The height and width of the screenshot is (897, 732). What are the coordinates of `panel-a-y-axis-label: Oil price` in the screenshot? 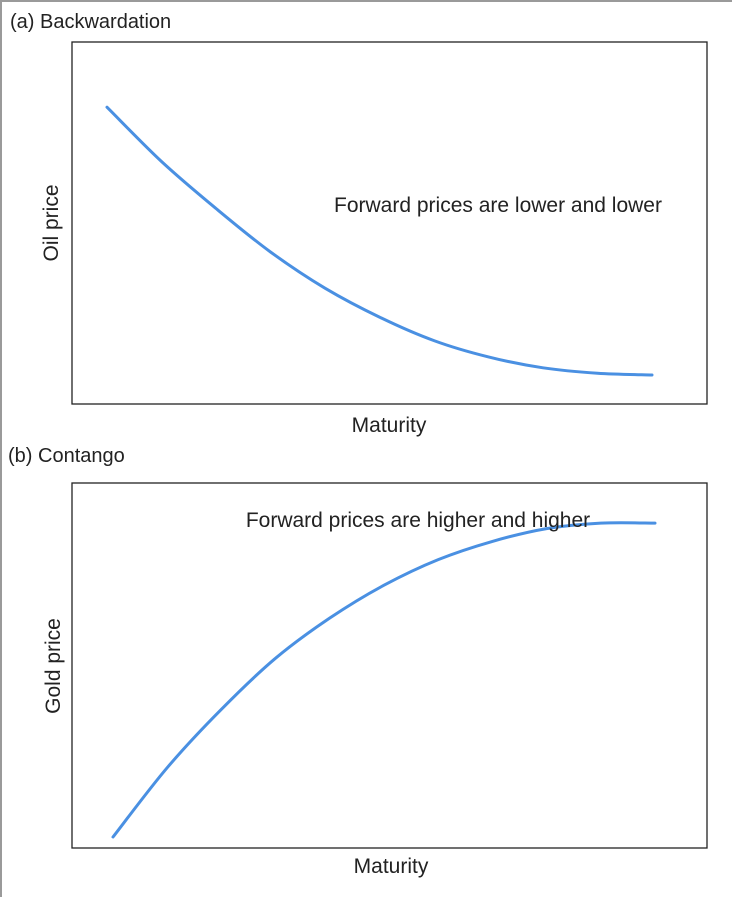 It's located at (51, 222).